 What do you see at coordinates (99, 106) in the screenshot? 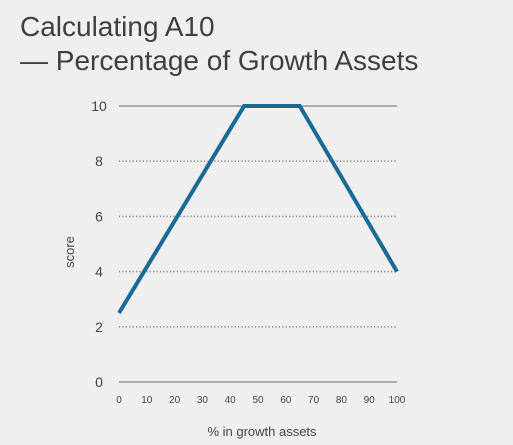
I see `y-tick-label: 10` at bounding box center [99, 106].